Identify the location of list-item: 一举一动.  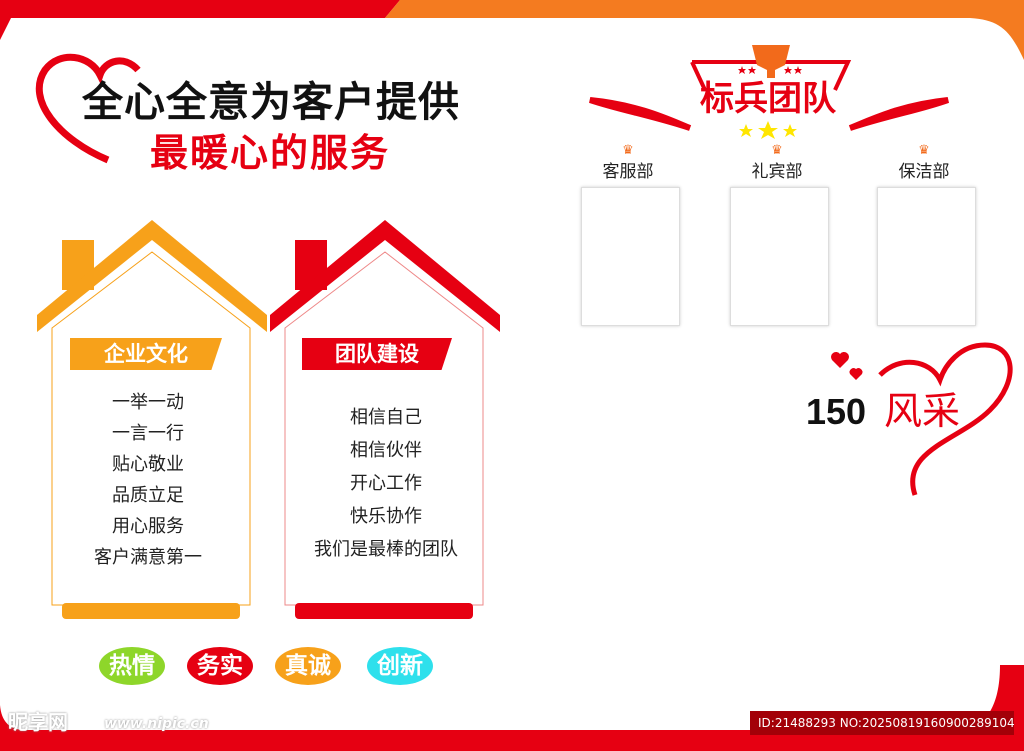
(148, 402).